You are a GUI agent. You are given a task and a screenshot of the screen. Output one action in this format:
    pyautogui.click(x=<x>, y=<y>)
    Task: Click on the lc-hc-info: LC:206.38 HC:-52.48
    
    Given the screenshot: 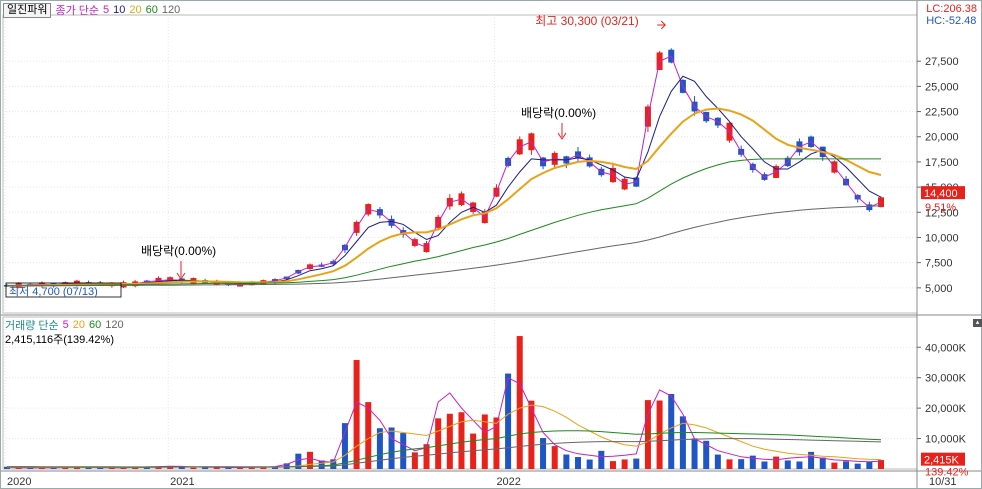 What is the action you would take?
    pyautogui.click(x=951, y=15)
    